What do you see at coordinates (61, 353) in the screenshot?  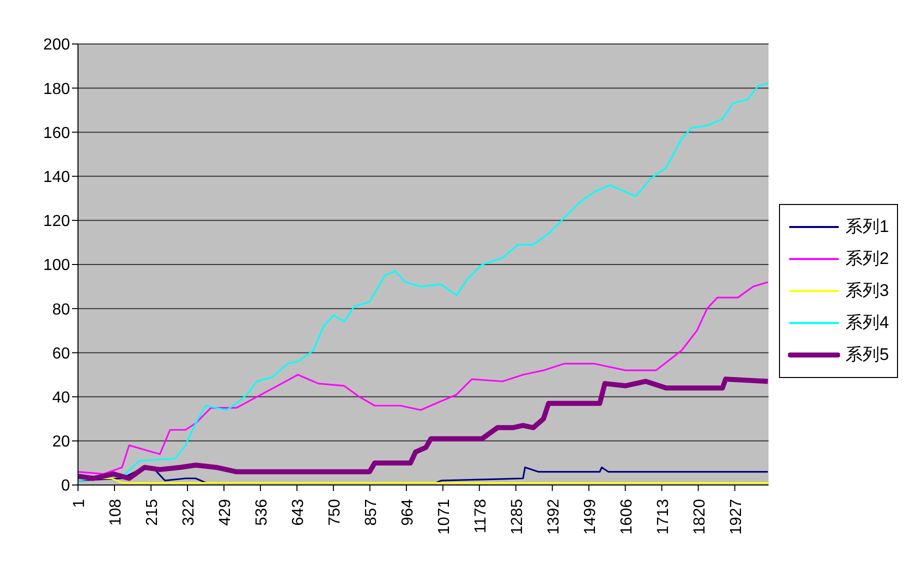 I see `y-tick-label: 60` at bounding box center [61, 353].